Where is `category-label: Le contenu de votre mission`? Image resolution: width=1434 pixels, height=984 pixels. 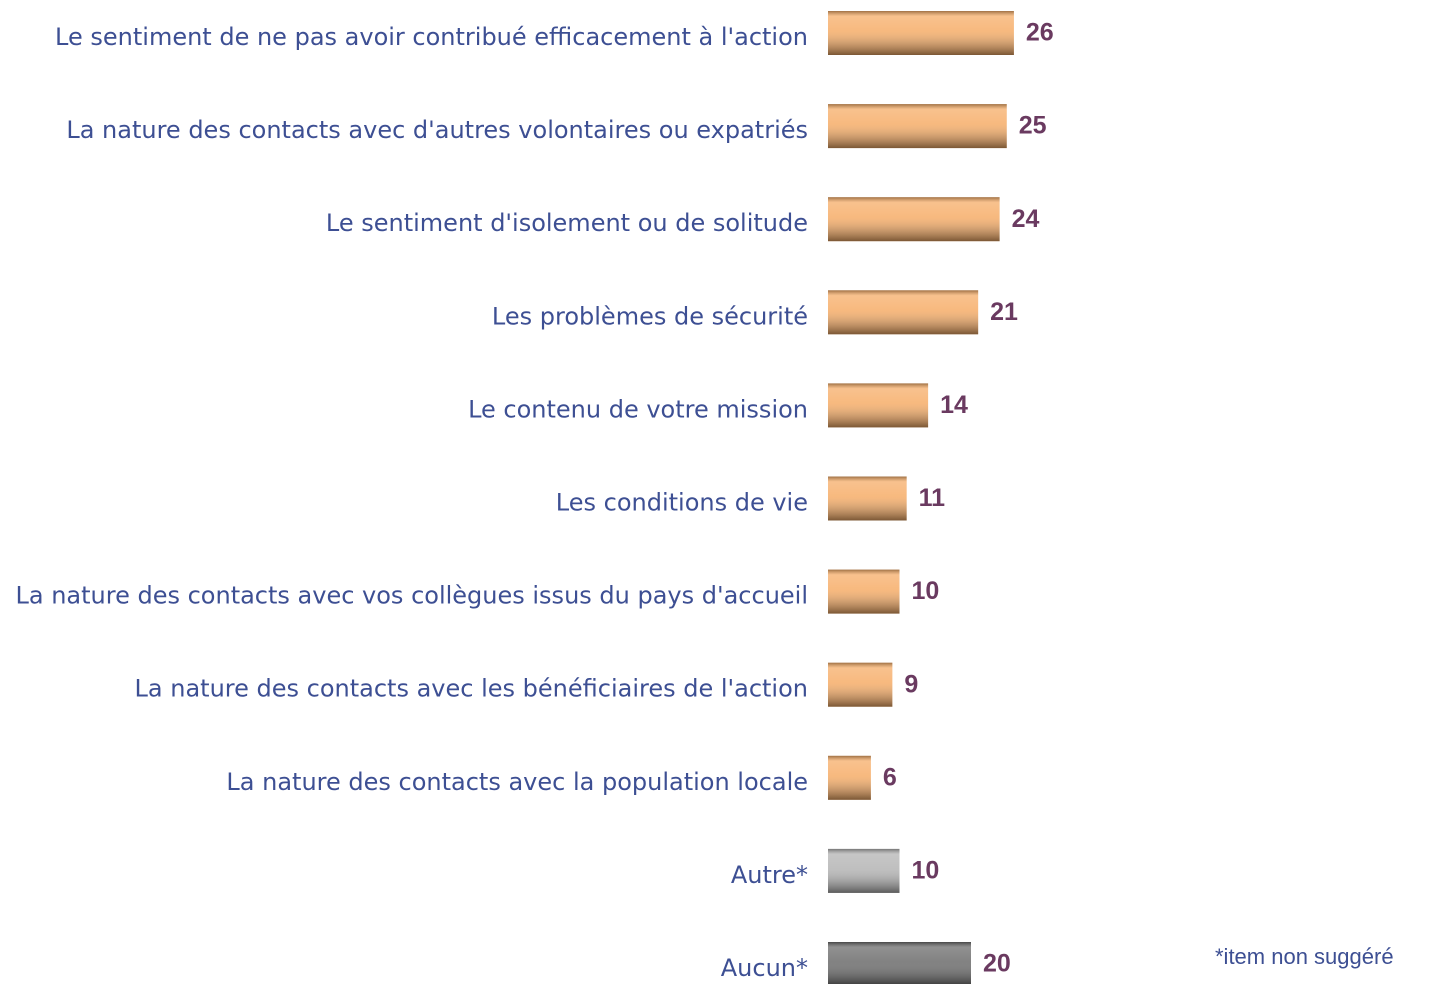
category-label: Le contenu de votre mission is located at coordinates (638, 409).